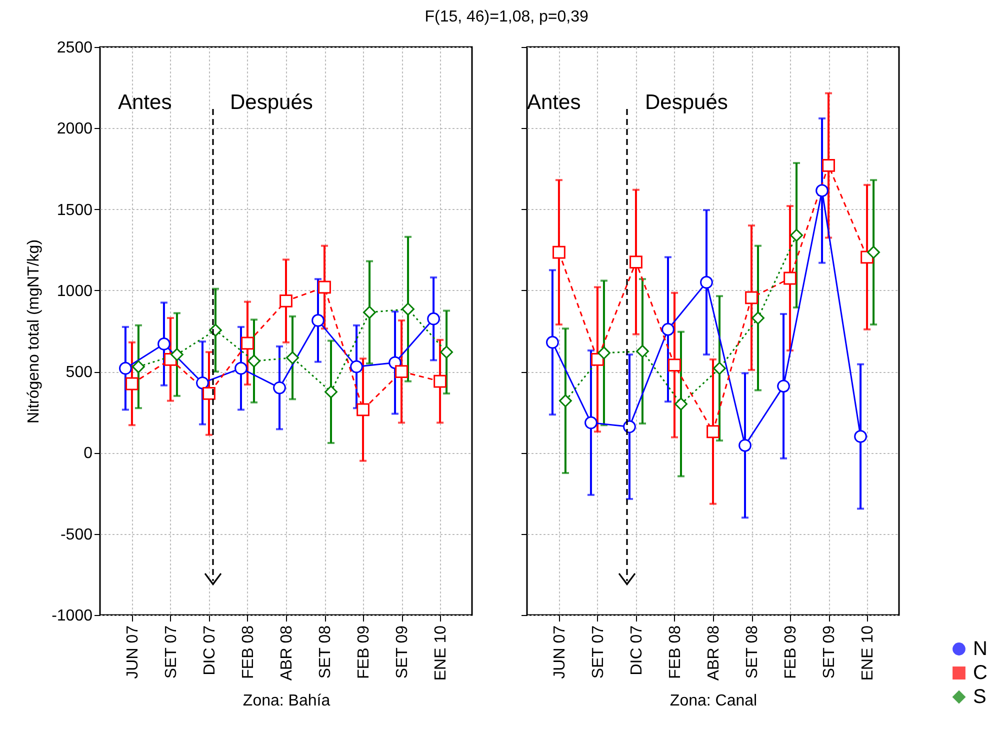 This screenshot has width=998, height=747. Describe the element at coordinates (506, 17) in the screenshot. I see `text: F(15, 46)=1,08, p=0,39` at that location.